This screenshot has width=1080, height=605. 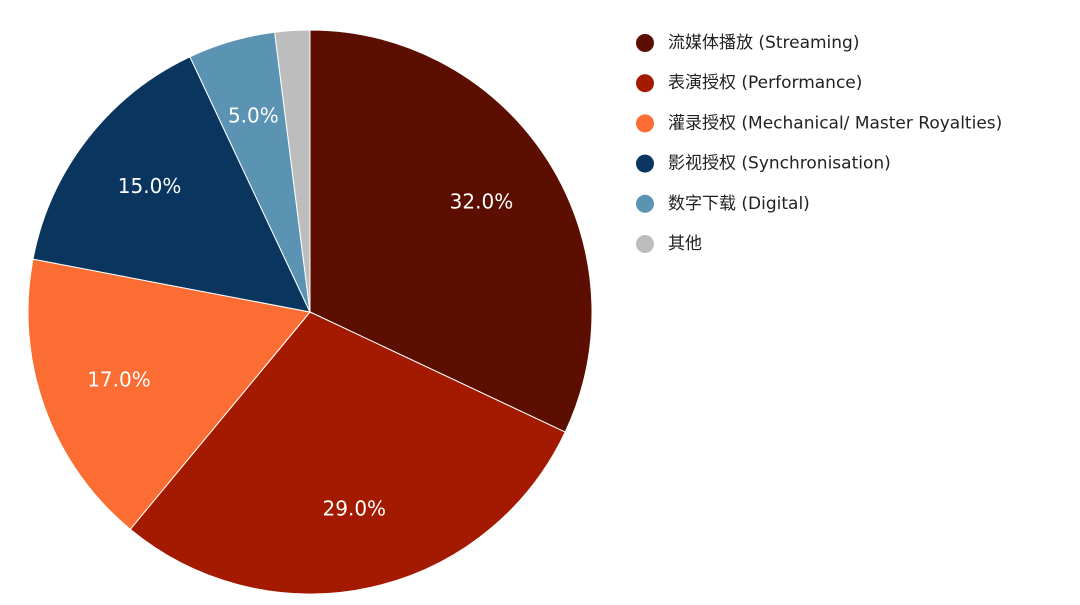 What do you see at coordinates (482, 202) in the screenshot?
I see `value-label: 32.0%` at bounding box center [482, 202].